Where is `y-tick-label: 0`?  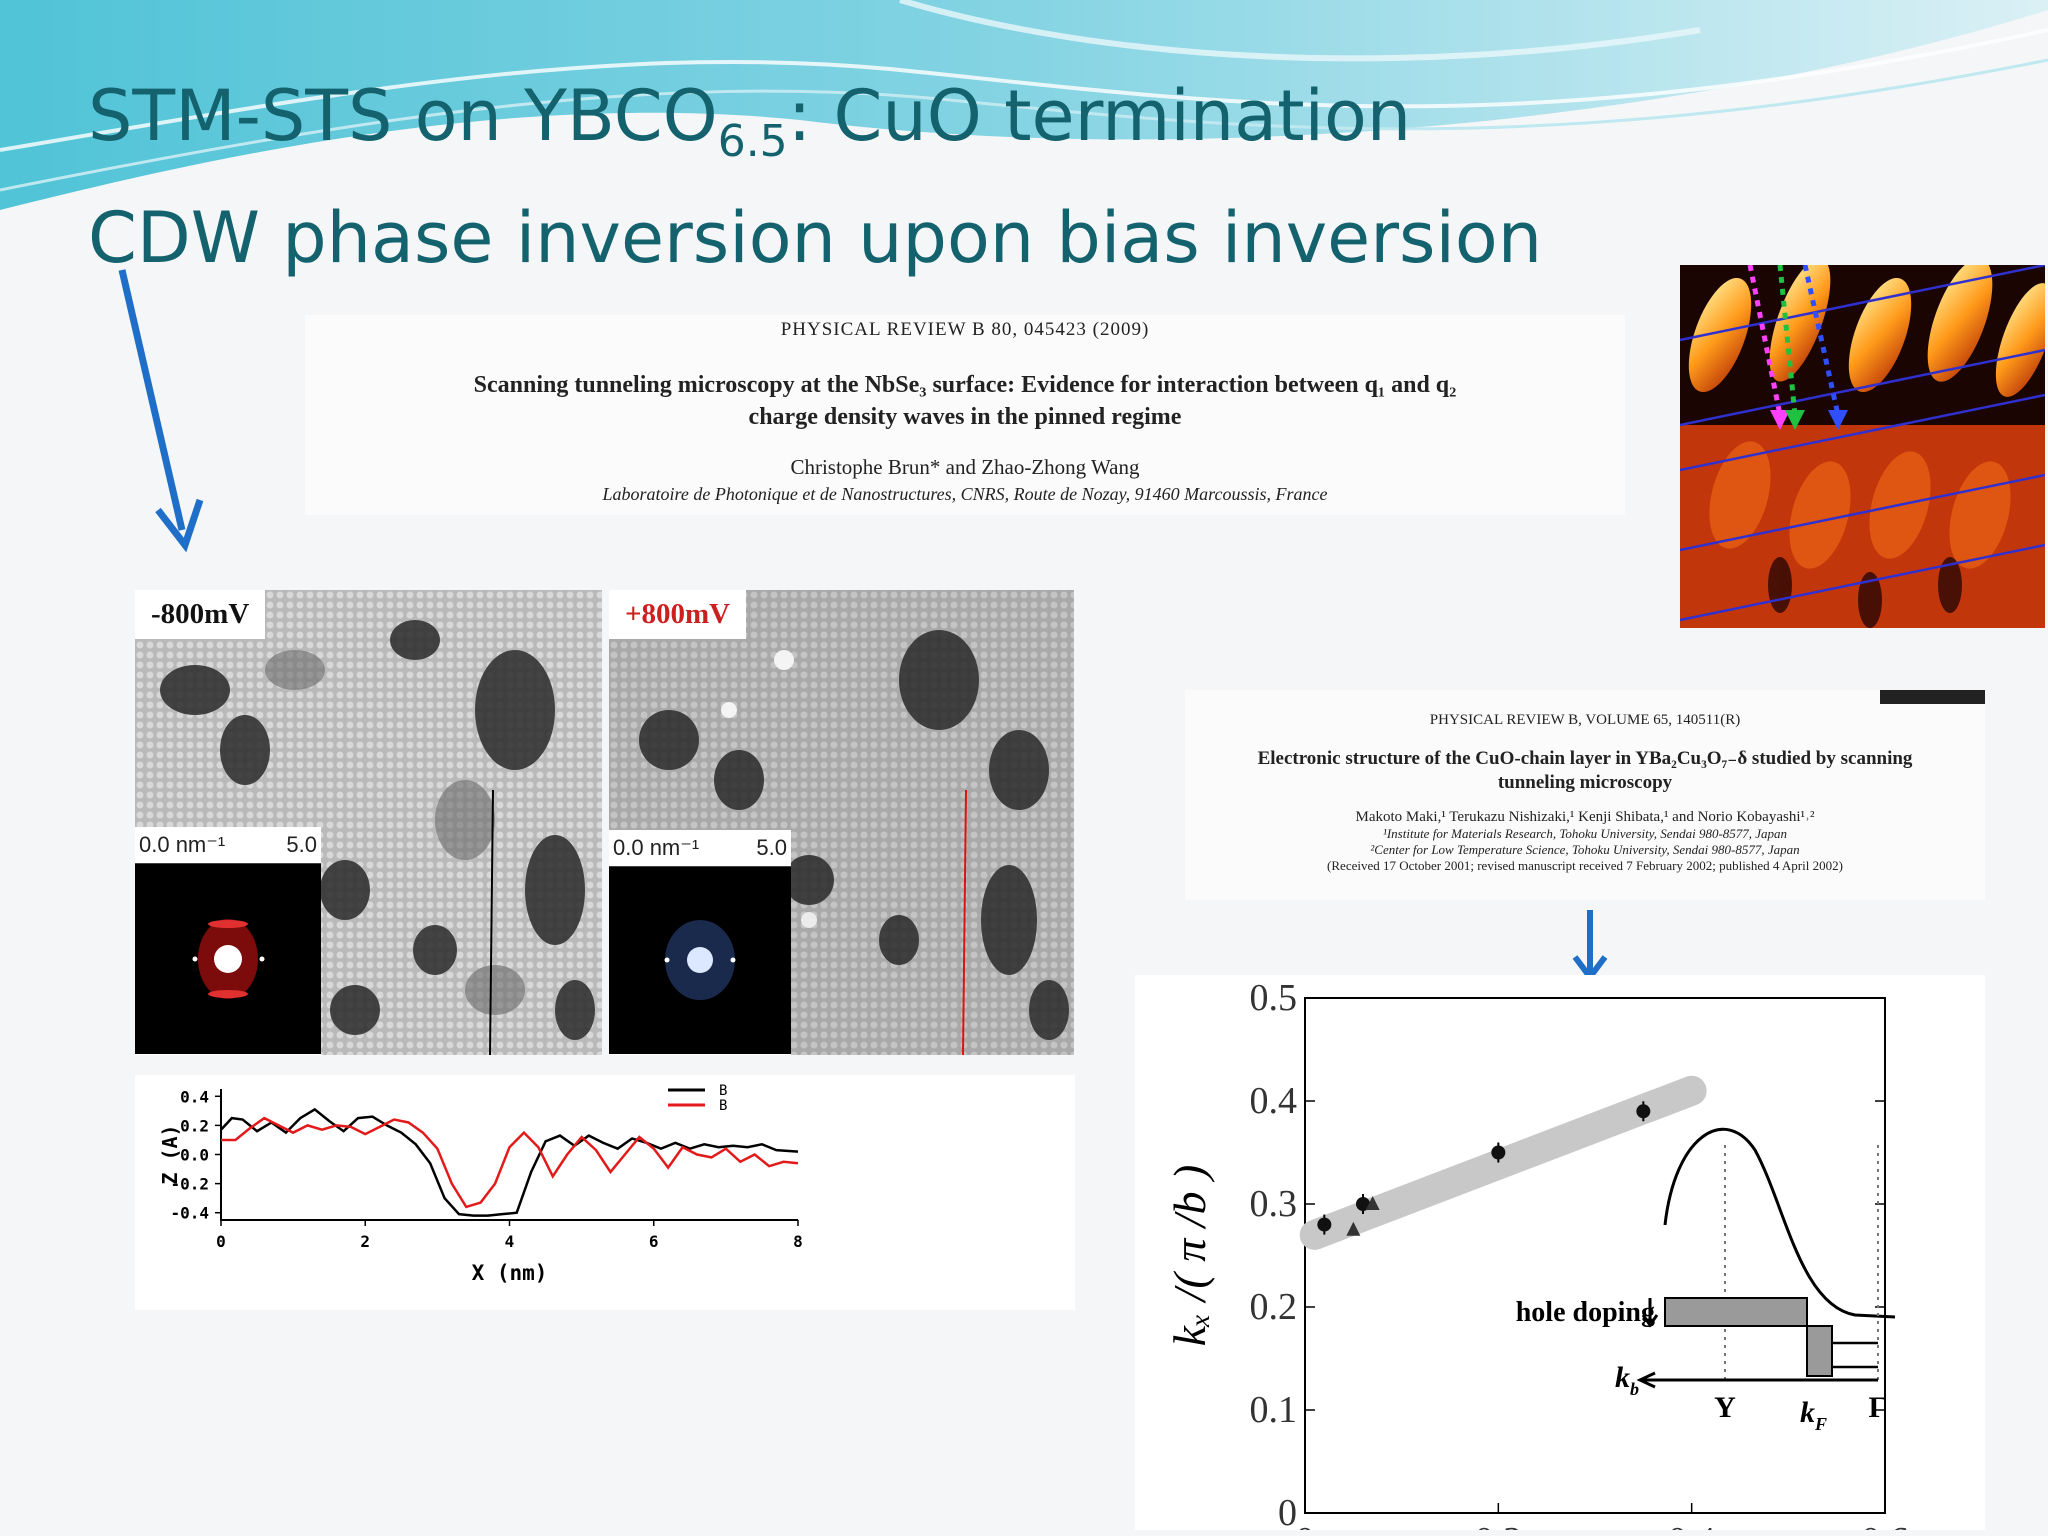
y-tick-label: 0 is located at coordinates (1287, 1511).